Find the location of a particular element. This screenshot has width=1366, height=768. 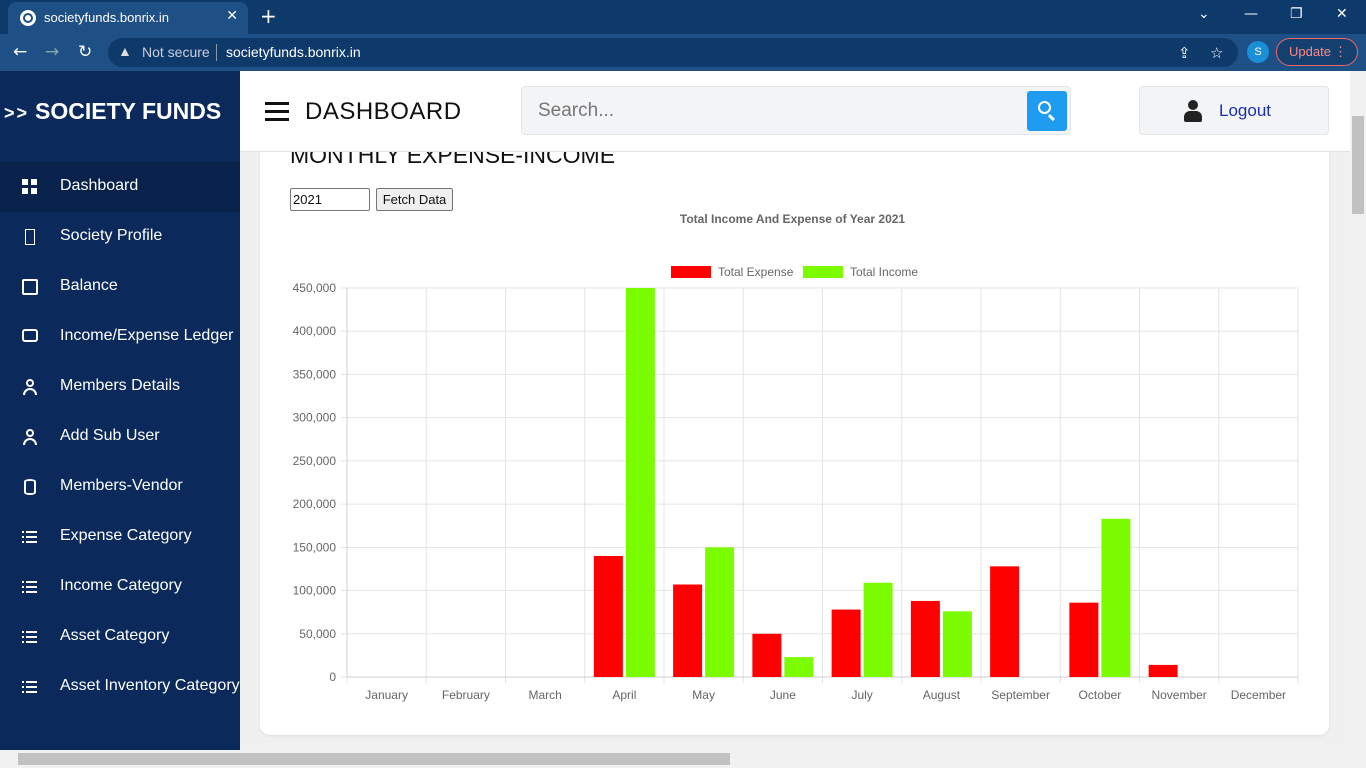

forward-icon: → is located at coordinates (52, 52).